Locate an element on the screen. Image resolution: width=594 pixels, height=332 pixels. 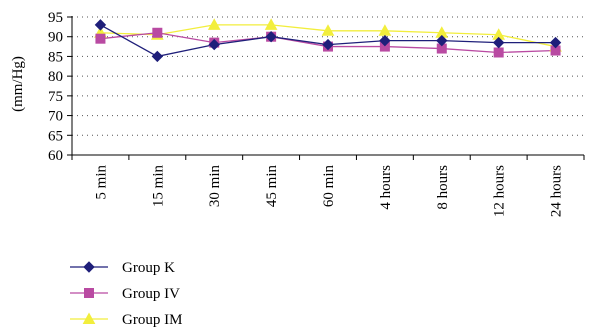
legend-item-group-iv: Group IV is located at coordinates (125, 294).